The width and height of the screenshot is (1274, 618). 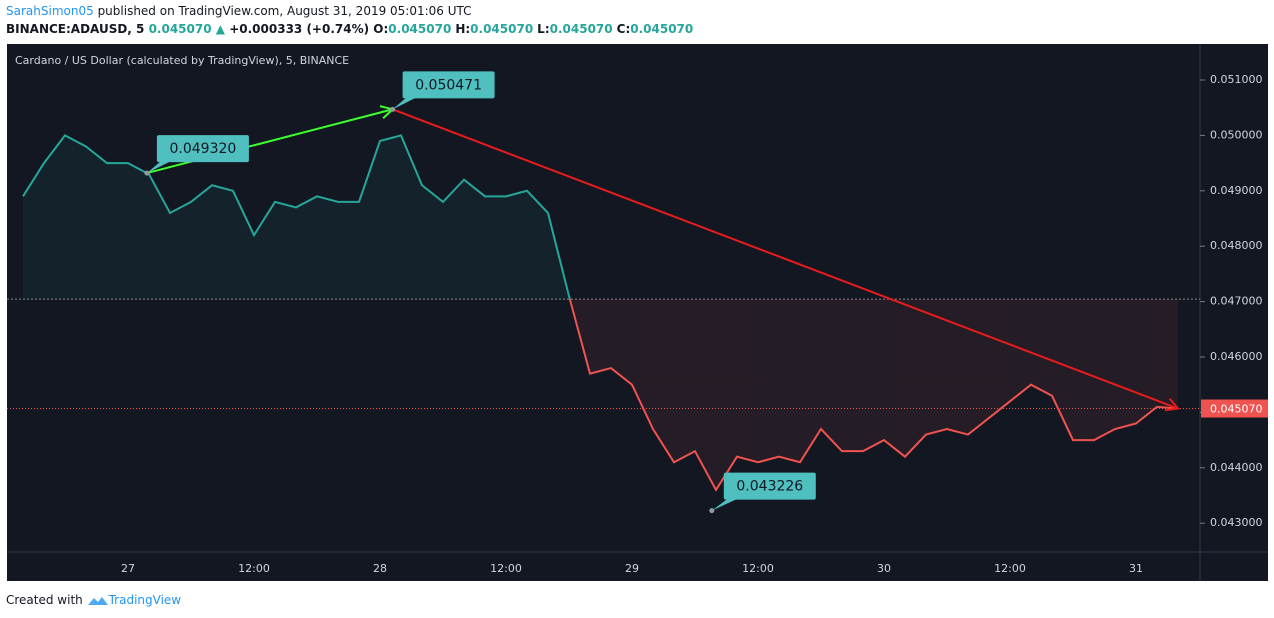 What do you see at coordinates (180, 29) in the screenshot?
I see `price: 0.045070` at bounding box center [180, 29].